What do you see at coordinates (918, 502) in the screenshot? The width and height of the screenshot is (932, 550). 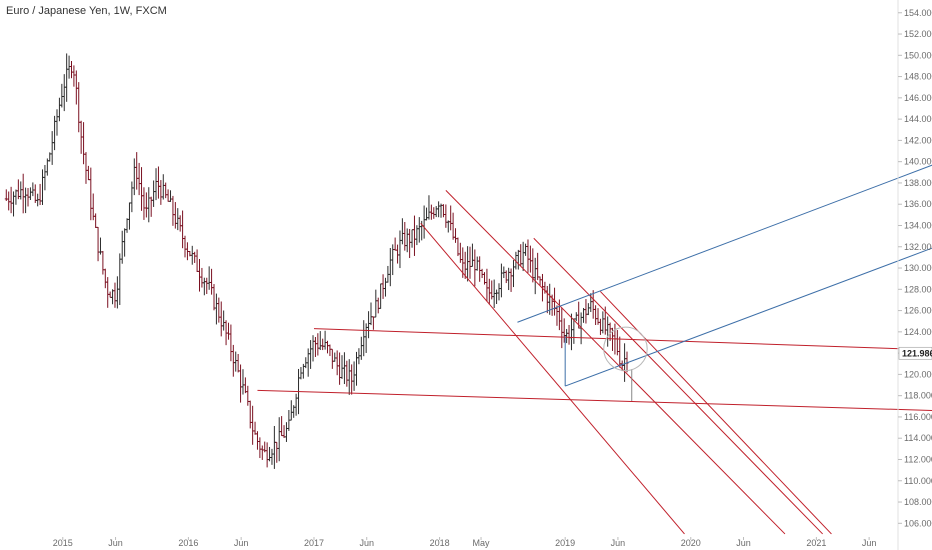 I see `y-tick-label: 108.000` at bounding box center [918, 502].